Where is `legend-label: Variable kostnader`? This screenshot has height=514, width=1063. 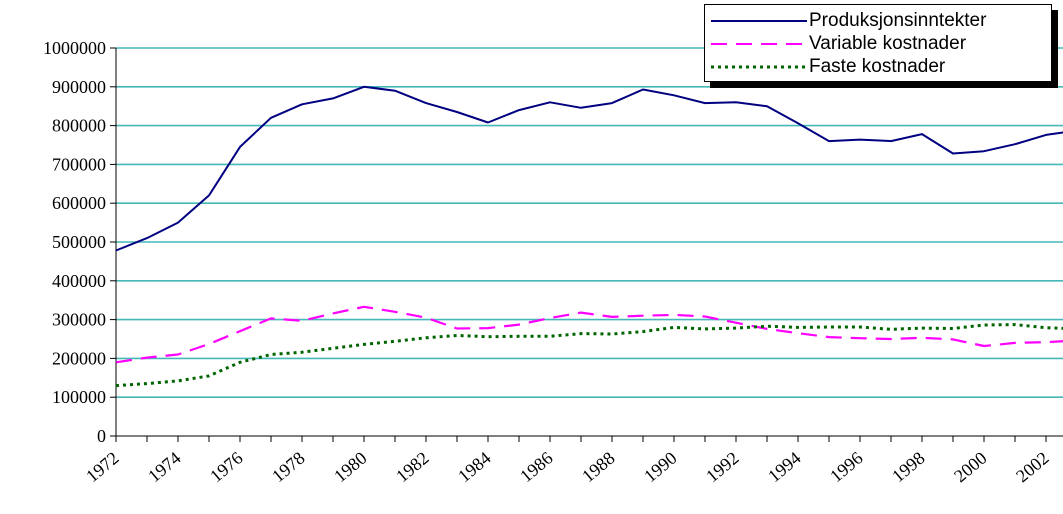
legend-label: Variable kostnader is located at coordinates (888, 43).